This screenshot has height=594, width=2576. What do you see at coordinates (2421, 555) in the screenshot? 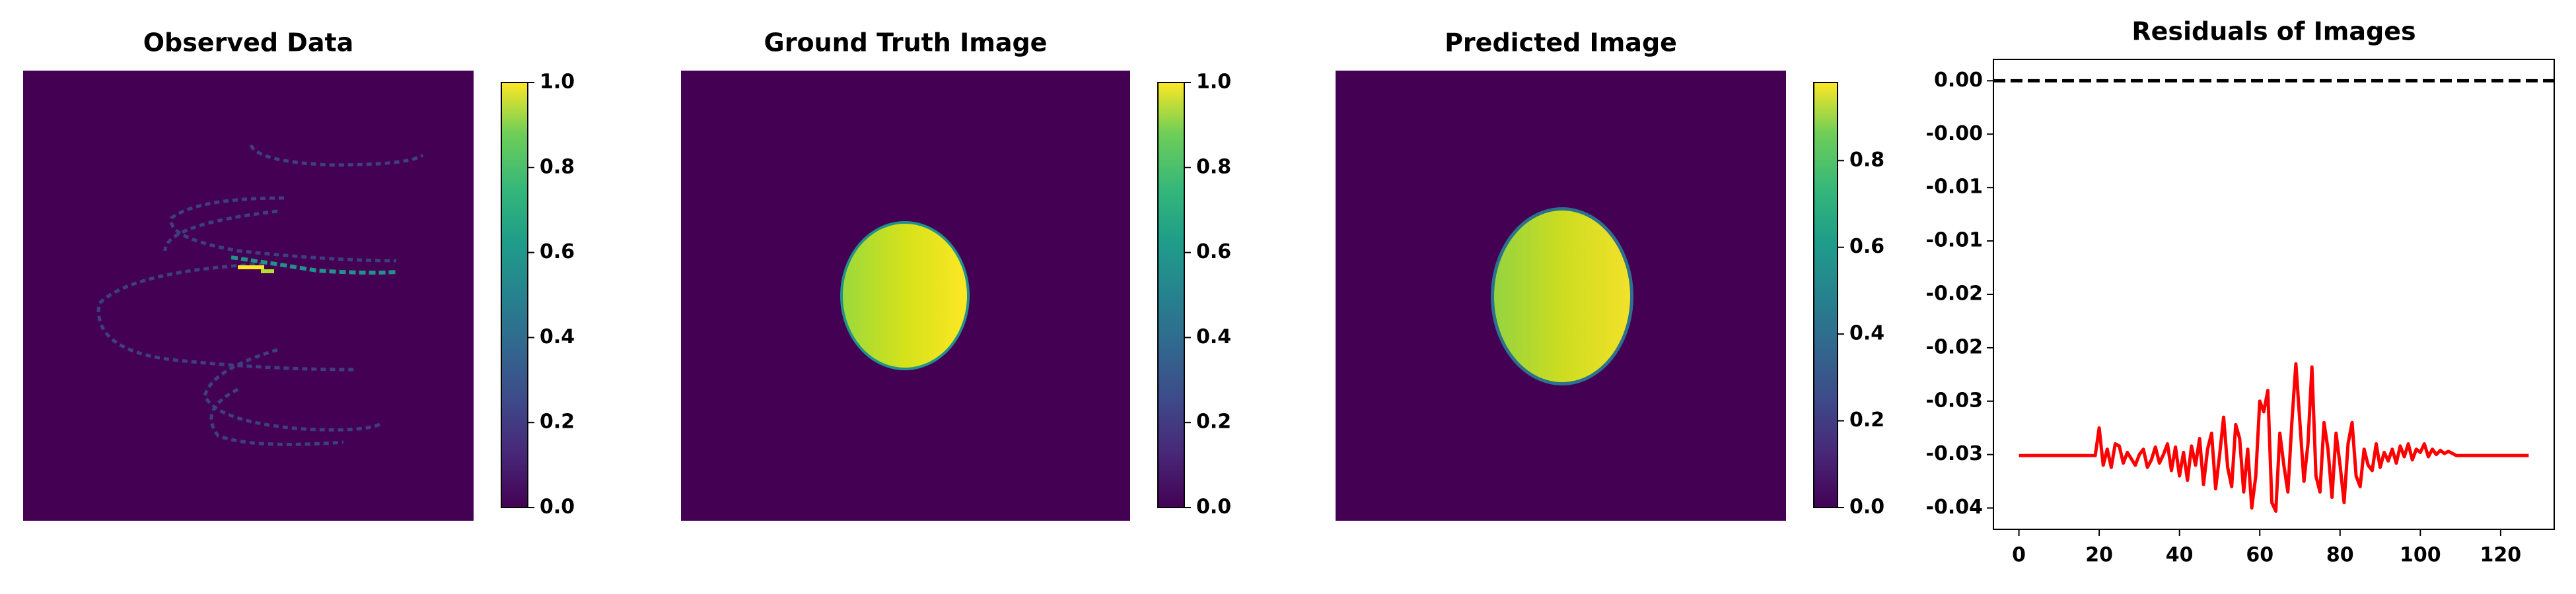
I see `x-tick-label: 100` at bounding box center [2421, 555].